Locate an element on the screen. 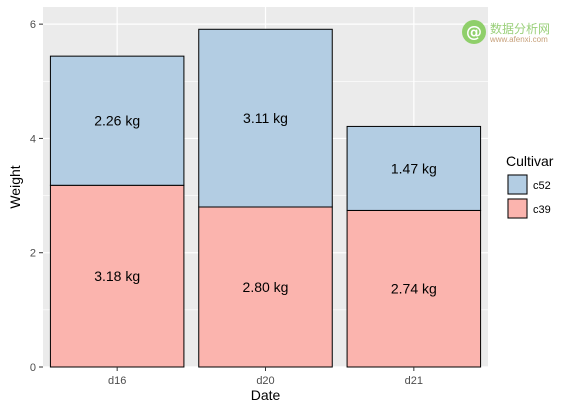 The height and width of the screenshot is (413, 582). data-label: 2.74 kg is located at coordinates (414, 289).